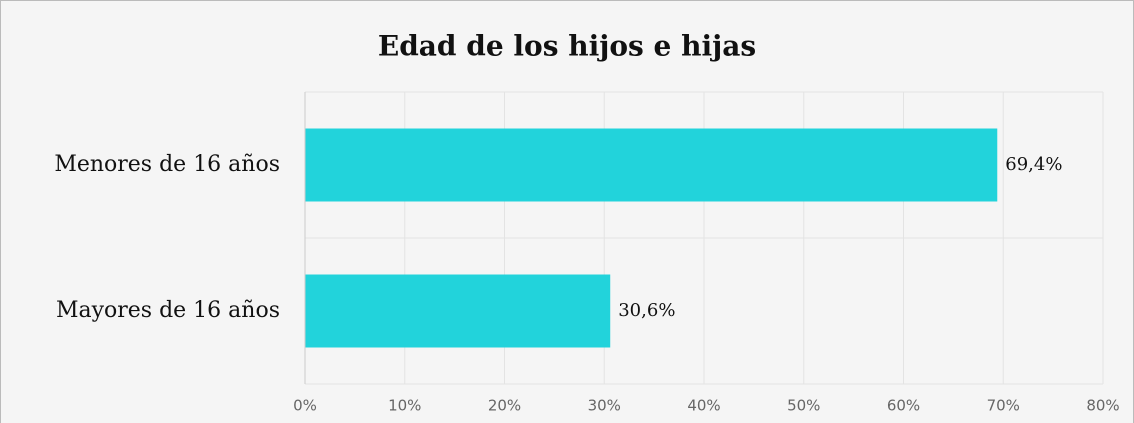  What do you see at coordinates (404, 406) in the screenshot?
I see `x-tick-label: 10%` at bounding box center [404, 406].